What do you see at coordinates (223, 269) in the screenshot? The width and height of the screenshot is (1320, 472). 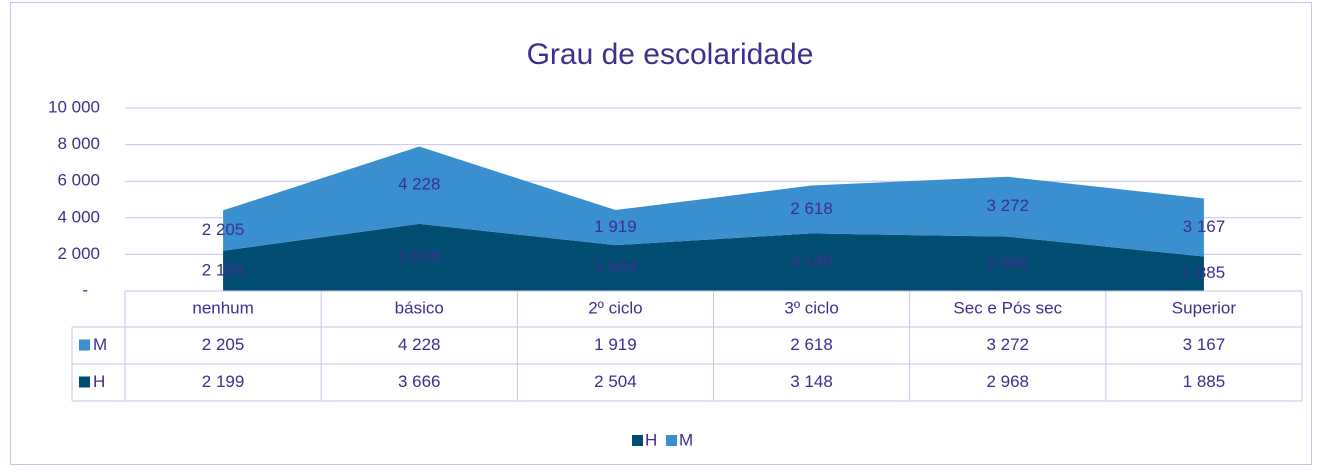 I see `data-label: 2 199` at bounding box center [223, 269].